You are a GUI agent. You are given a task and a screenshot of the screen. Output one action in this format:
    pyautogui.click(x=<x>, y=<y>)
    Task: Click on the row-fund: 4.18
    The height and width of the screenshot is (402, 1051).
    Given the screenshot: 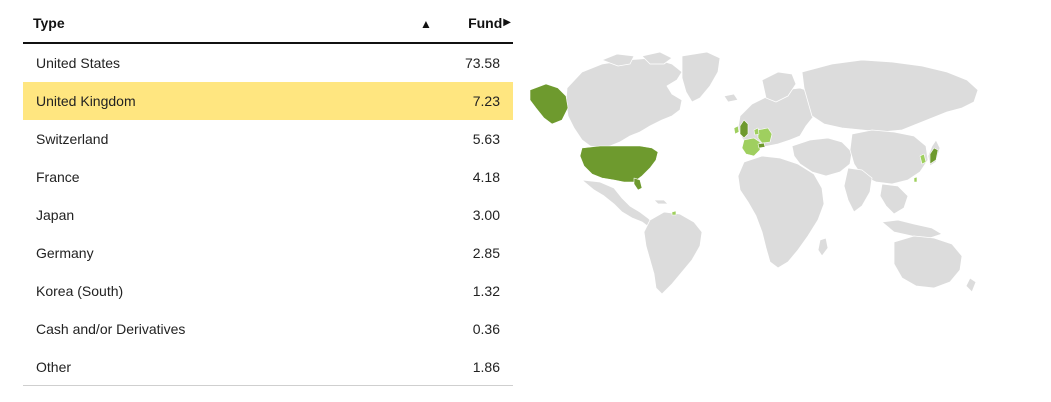 What is the action you would take?
    pyautogui.click(x=486, y=177)
    